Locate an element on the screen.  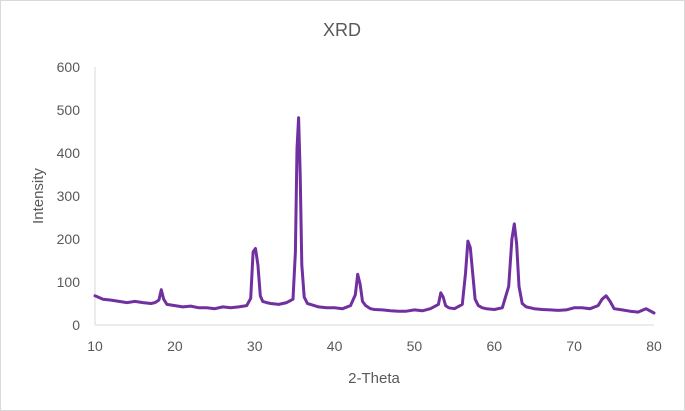
y-tick-label: 500 is located at coordinates (69, 110).